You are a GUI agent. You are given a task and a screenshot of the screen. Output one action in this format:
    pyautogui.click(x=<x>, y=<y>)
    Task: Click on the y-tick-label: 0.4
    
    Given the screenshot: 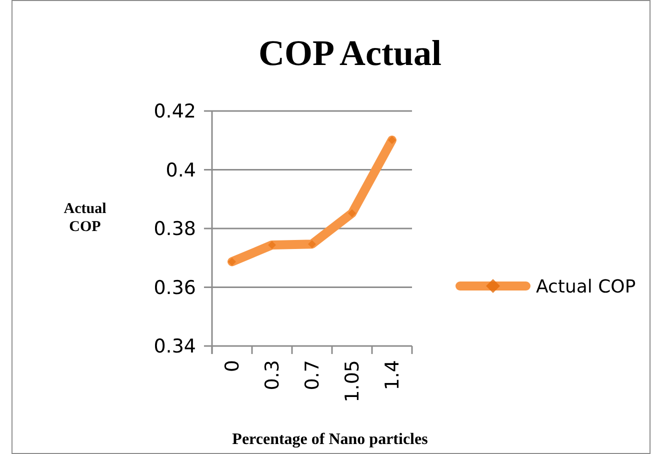 What is the action you would take?
    pyautogui.click(x=181, y=170)
    